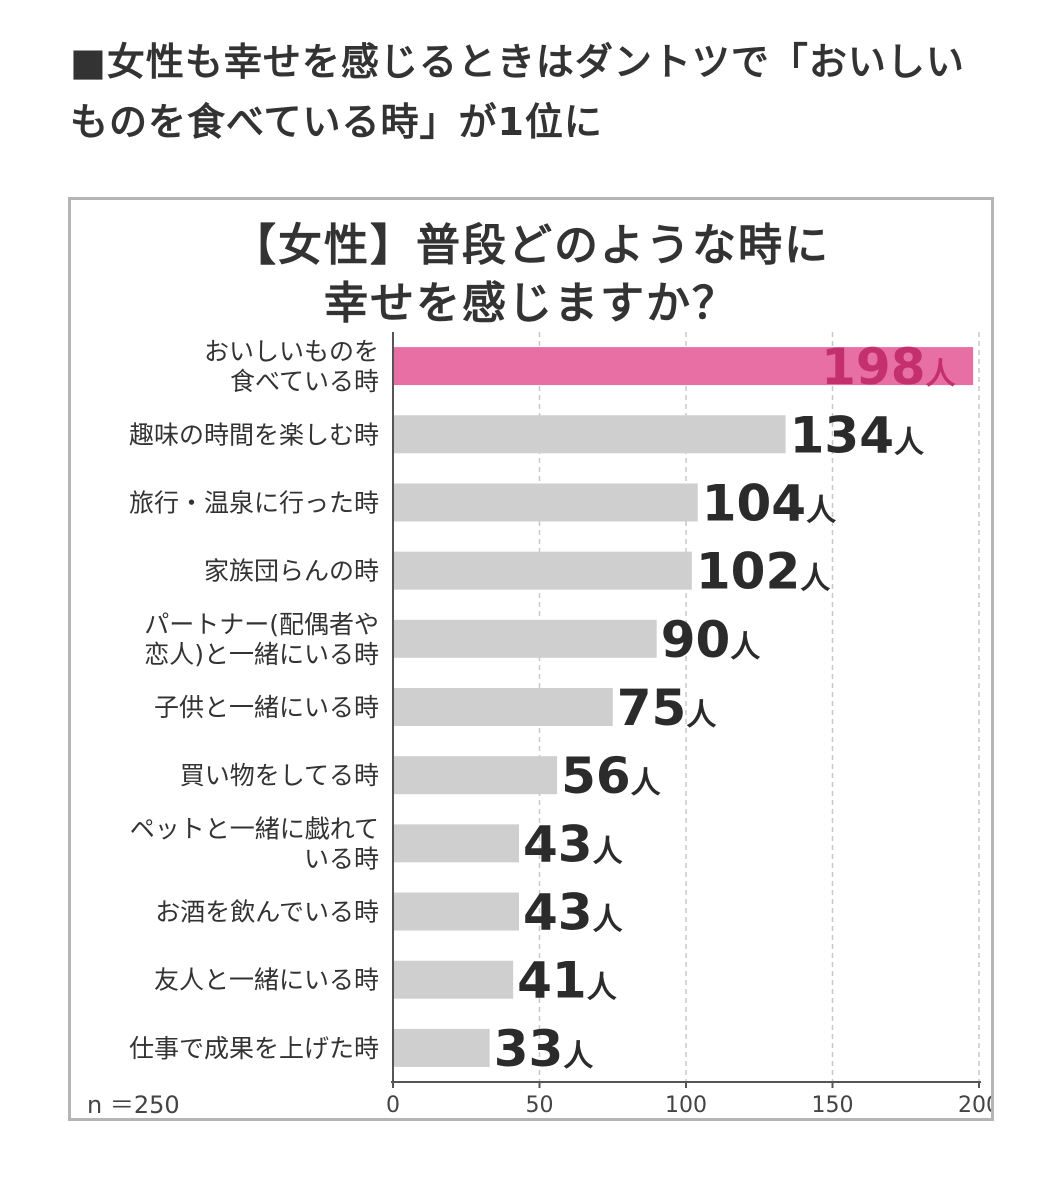 The image size is (1064, 1200). I want to click on category-label: ペットと一緒に戯れて, so click(254, 828).